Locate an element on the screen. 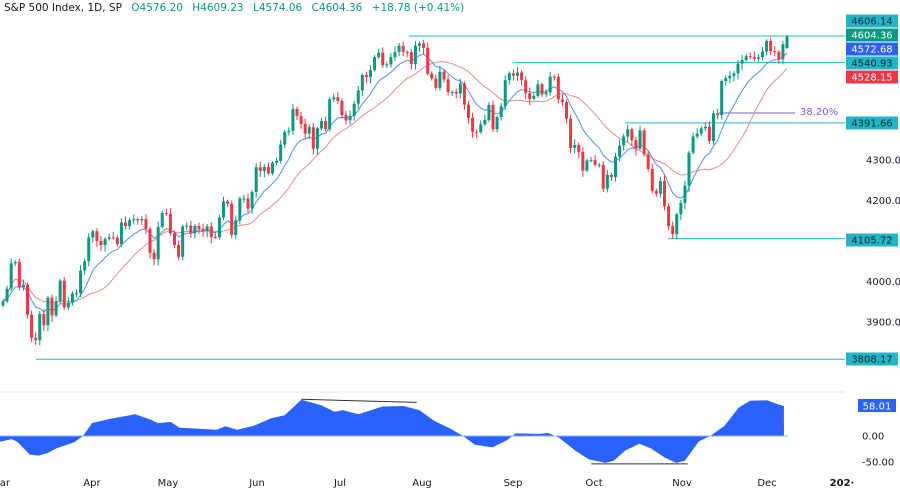 This screenshot has width=900, height=491. fib-level-label: 38.20% is located at coordinates (819, 112).